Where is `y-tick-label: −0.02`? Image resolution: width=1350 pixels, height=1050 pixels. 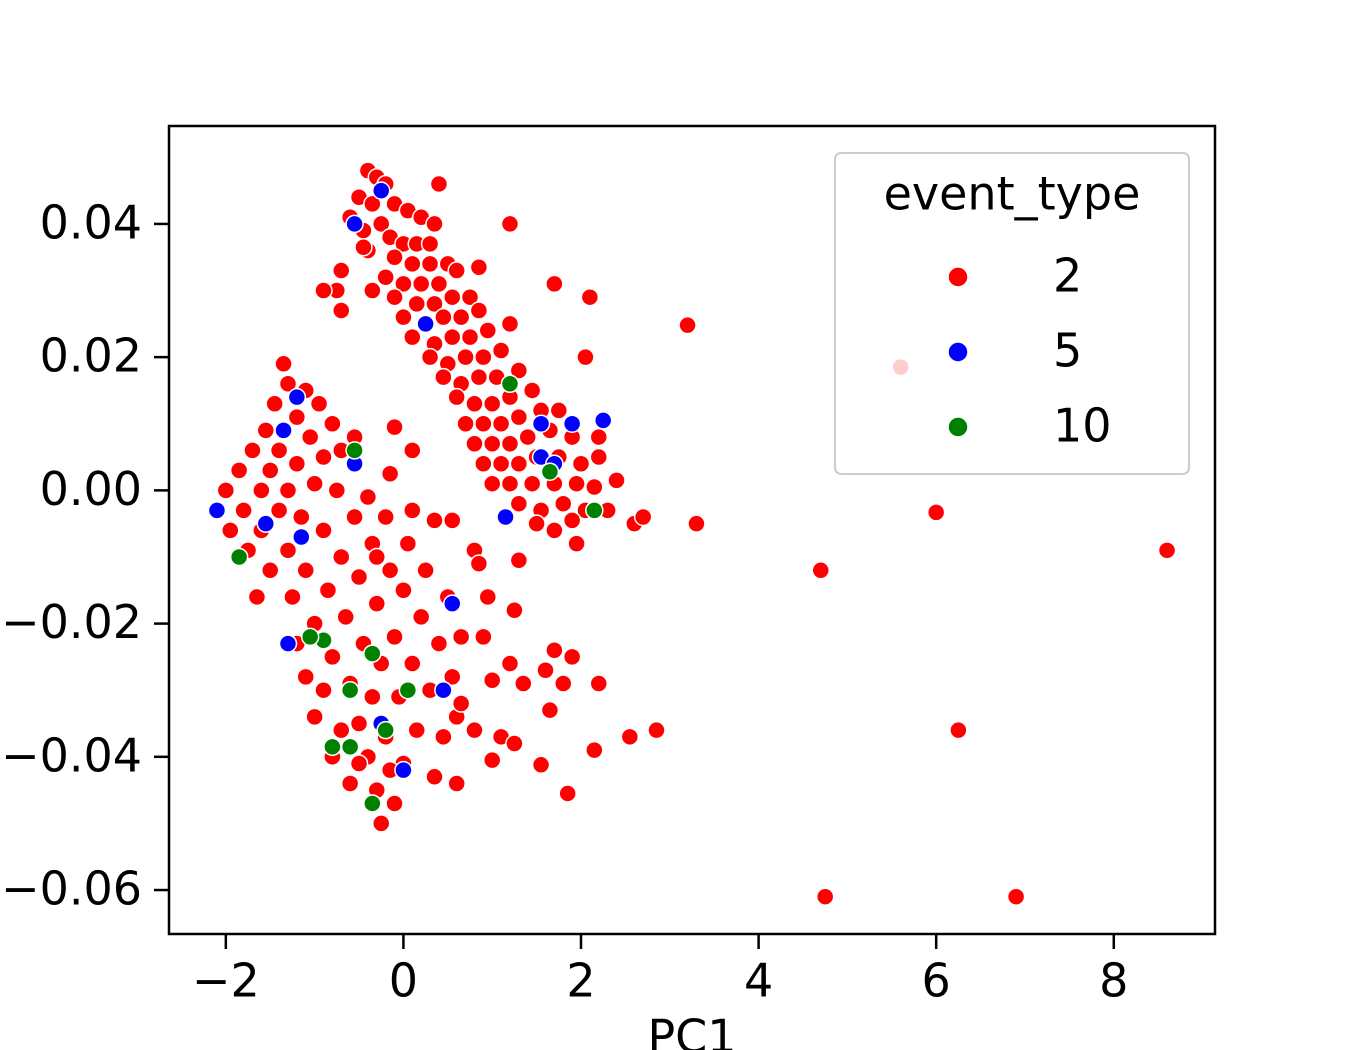 y-tick-label: −0.02 is located at coordinates (71, 622).